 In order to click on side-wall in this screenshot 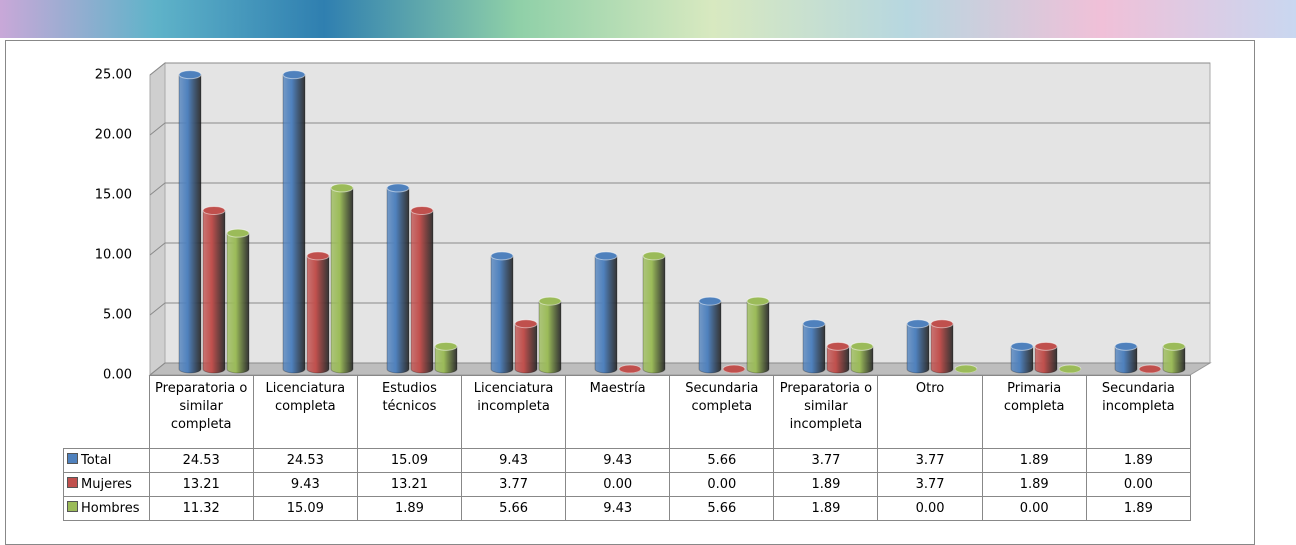, I will do `click(157, 219)`.